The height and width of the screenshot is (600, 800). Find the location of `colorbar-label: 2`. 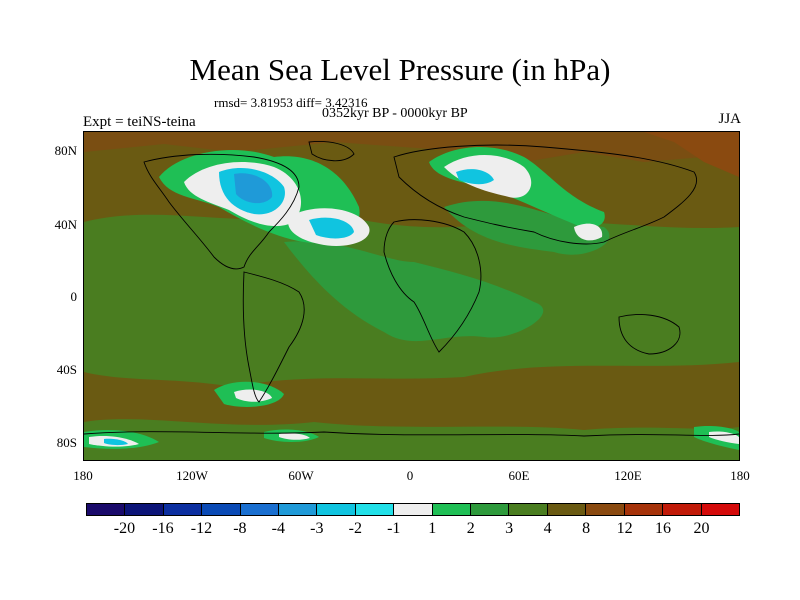

colorbar-label: 2 is located at coordinates (470, 528).